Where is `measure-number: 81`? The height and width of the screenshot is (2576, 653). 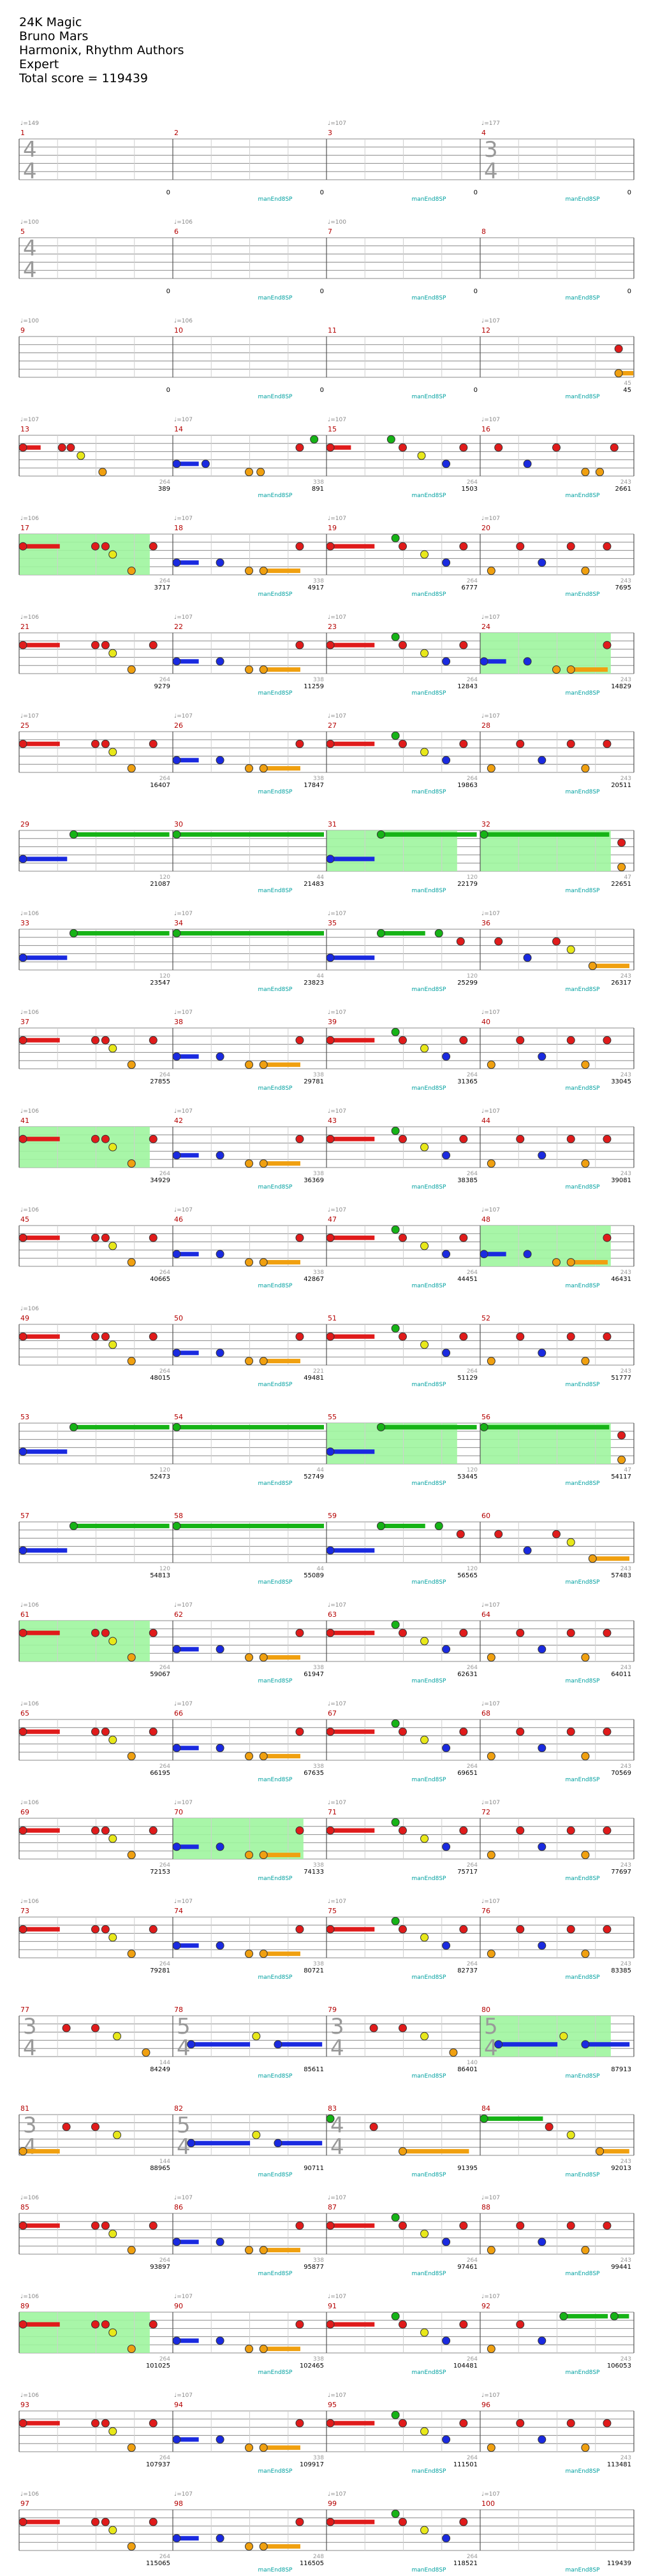 measure-number: 81 is located at coordinates (24, 2108).